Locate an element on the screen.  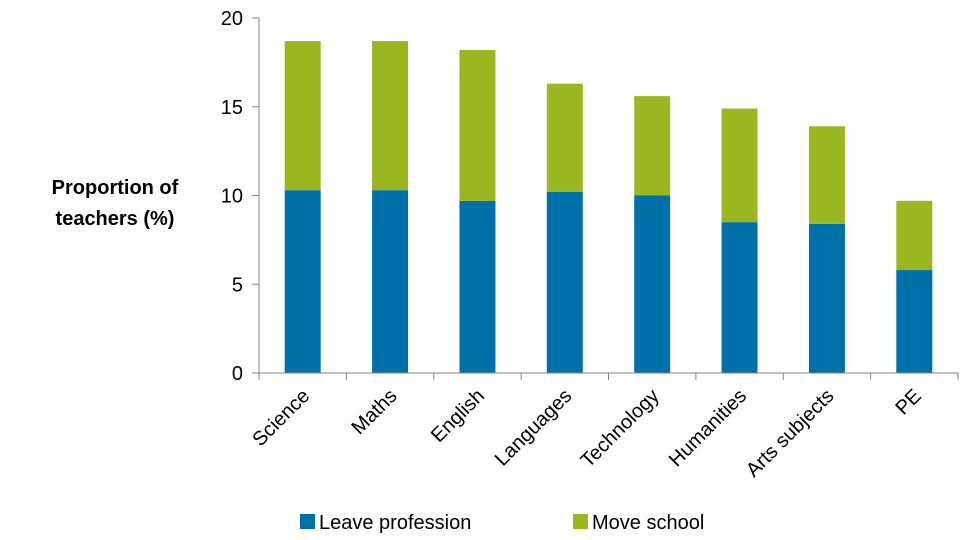
x-tick-label: Humanities is located at coordinates (708, 428).